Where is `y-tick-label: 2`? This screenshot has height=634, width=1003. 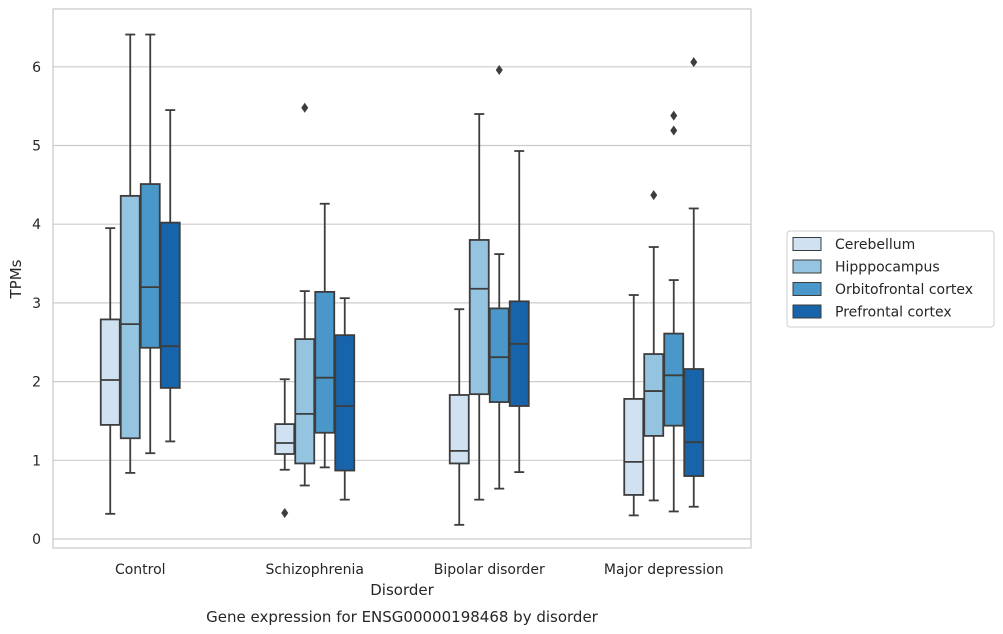 y-tick-label: 2 is located at coordinates (36, 383).